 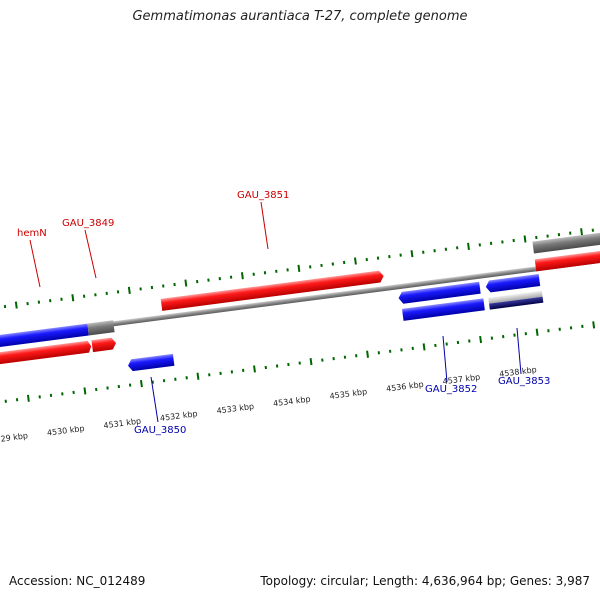 I want to click on gene-GAU_3849-feature, so click(x=104, y=345).